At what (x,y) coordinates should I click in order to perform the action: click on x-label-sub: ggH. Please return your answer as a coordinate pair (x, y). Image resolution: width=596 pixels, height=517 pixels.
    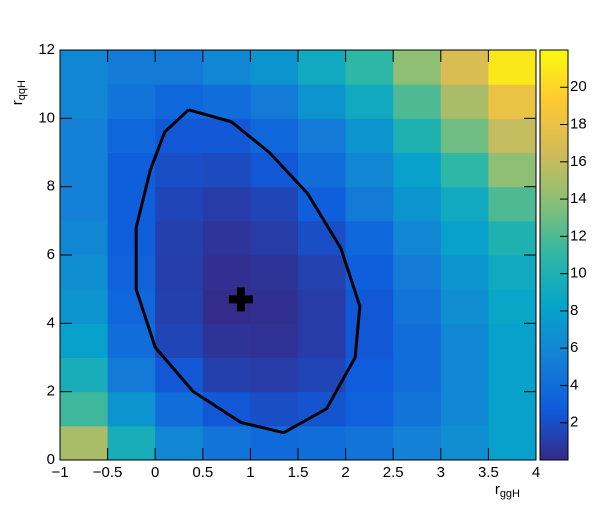
    Looking at the image, I should click on (510, 494).